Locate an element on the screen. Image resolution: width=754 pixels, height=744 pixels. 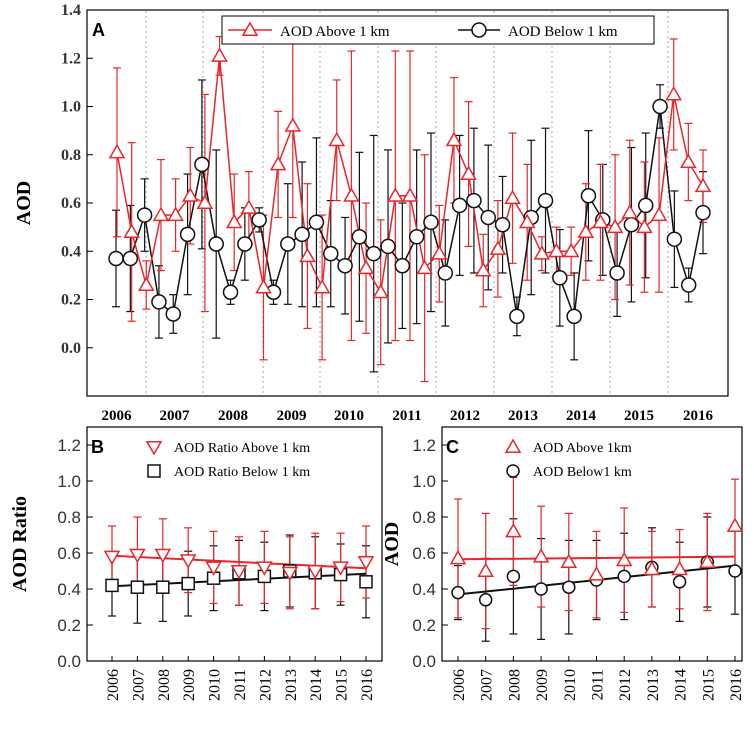
panel-c-ytick-label: 0.6 is located at coordinates (424, 553).